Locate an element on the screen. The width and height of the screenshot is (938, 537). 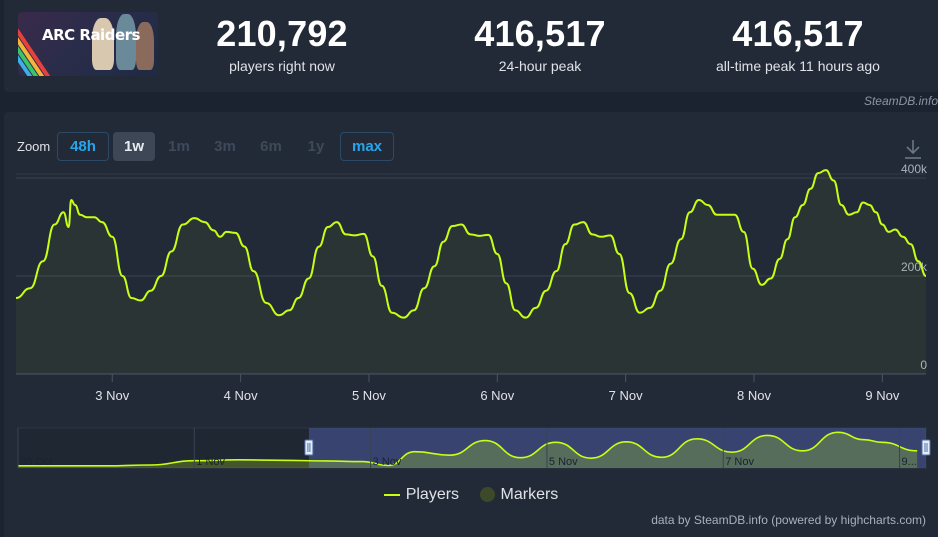
stat-all-time-peak-value: 416,517 is located at coordinates (798, 33).